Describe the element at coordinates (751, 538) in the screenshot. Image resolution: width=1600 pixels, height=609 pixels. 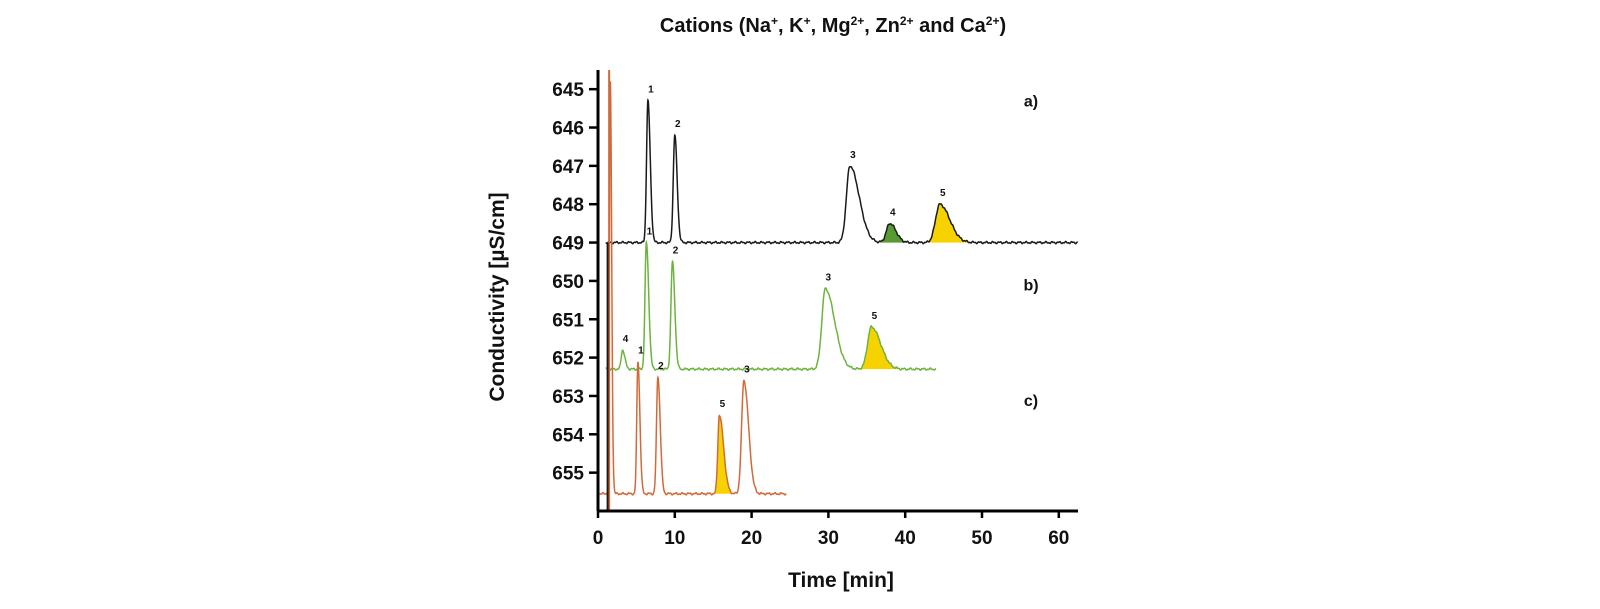
I see `x-tick-label: 20` at that location.